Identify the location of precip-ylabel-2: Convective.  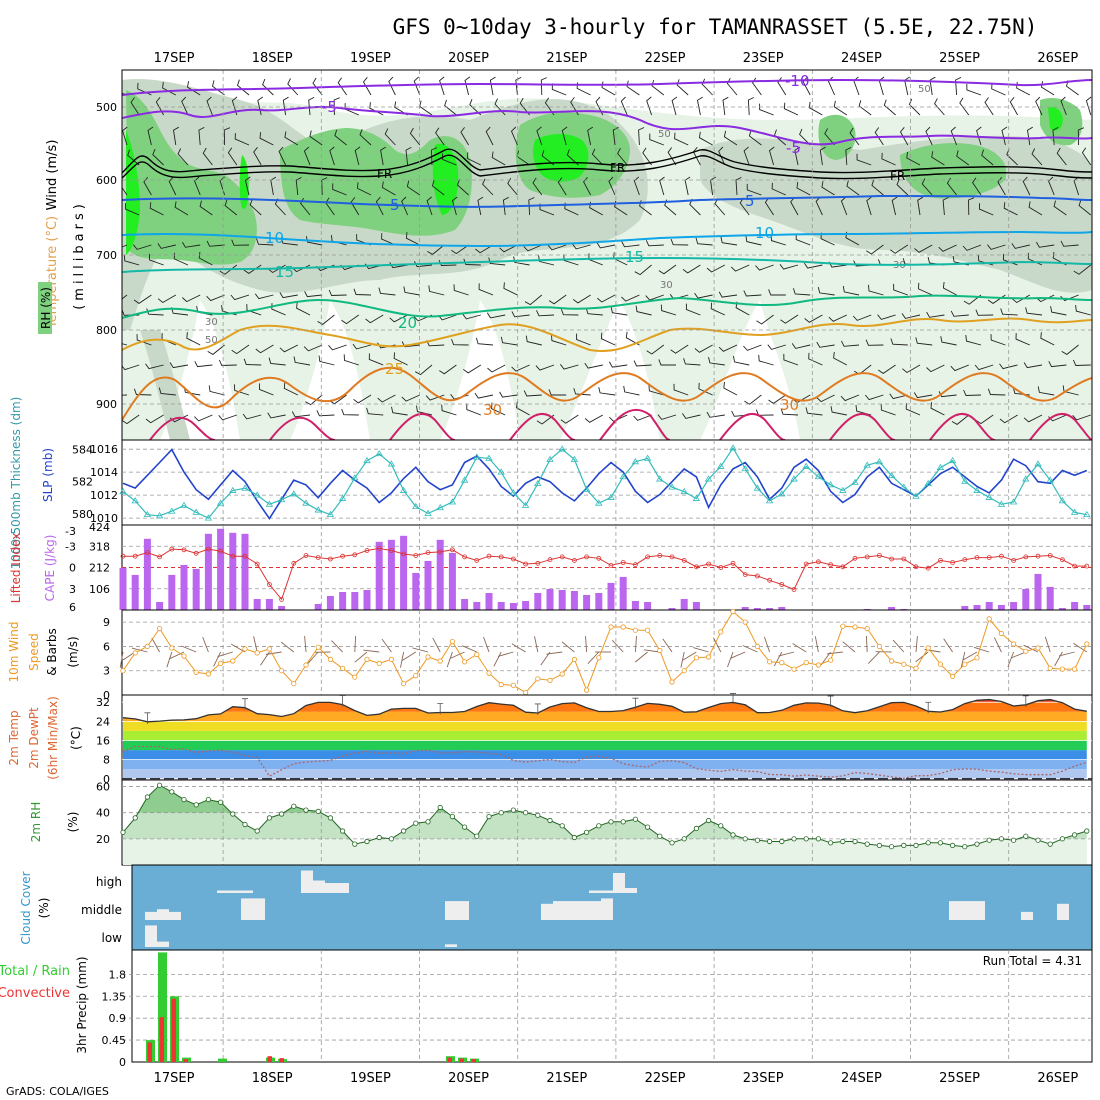
(35, 993).